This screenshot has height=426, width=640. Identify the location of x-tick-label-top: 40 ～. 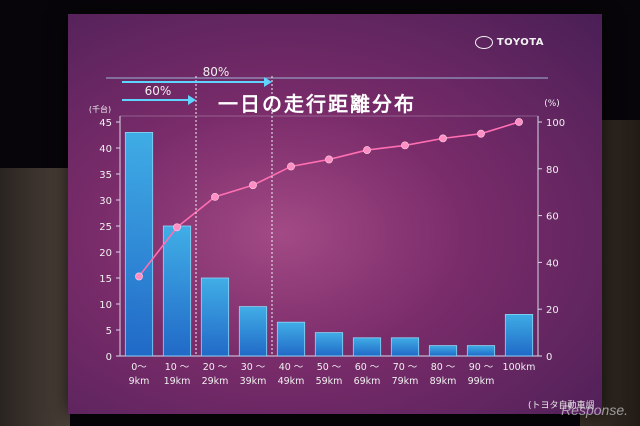
(291, 367).